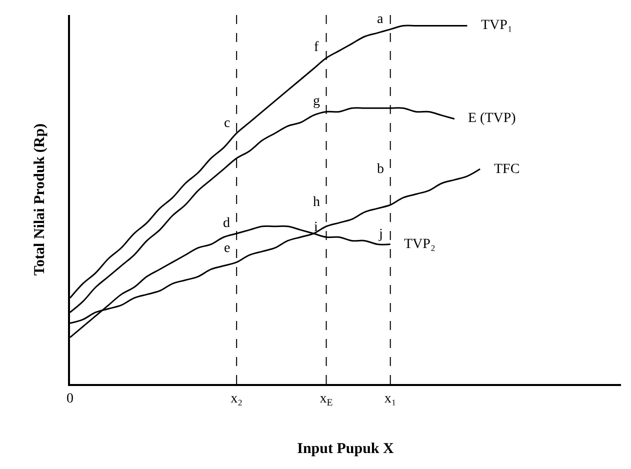  I want to click on annotation: e, so click(227, 248).